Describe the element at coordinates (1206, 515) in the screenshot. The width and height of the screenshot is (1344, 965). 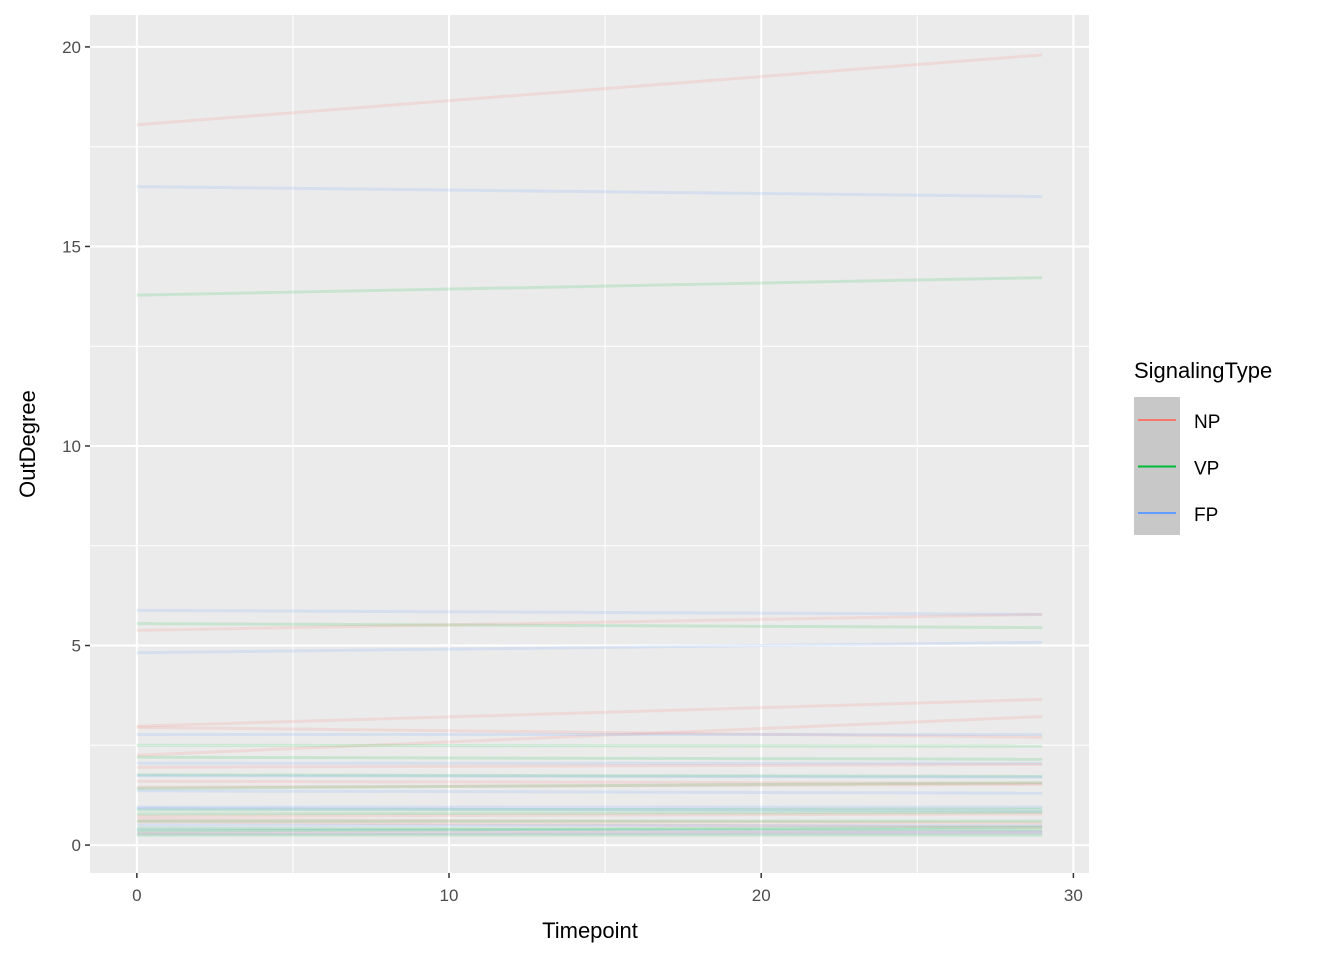
I see `legend-label-fp: FP` at that location.